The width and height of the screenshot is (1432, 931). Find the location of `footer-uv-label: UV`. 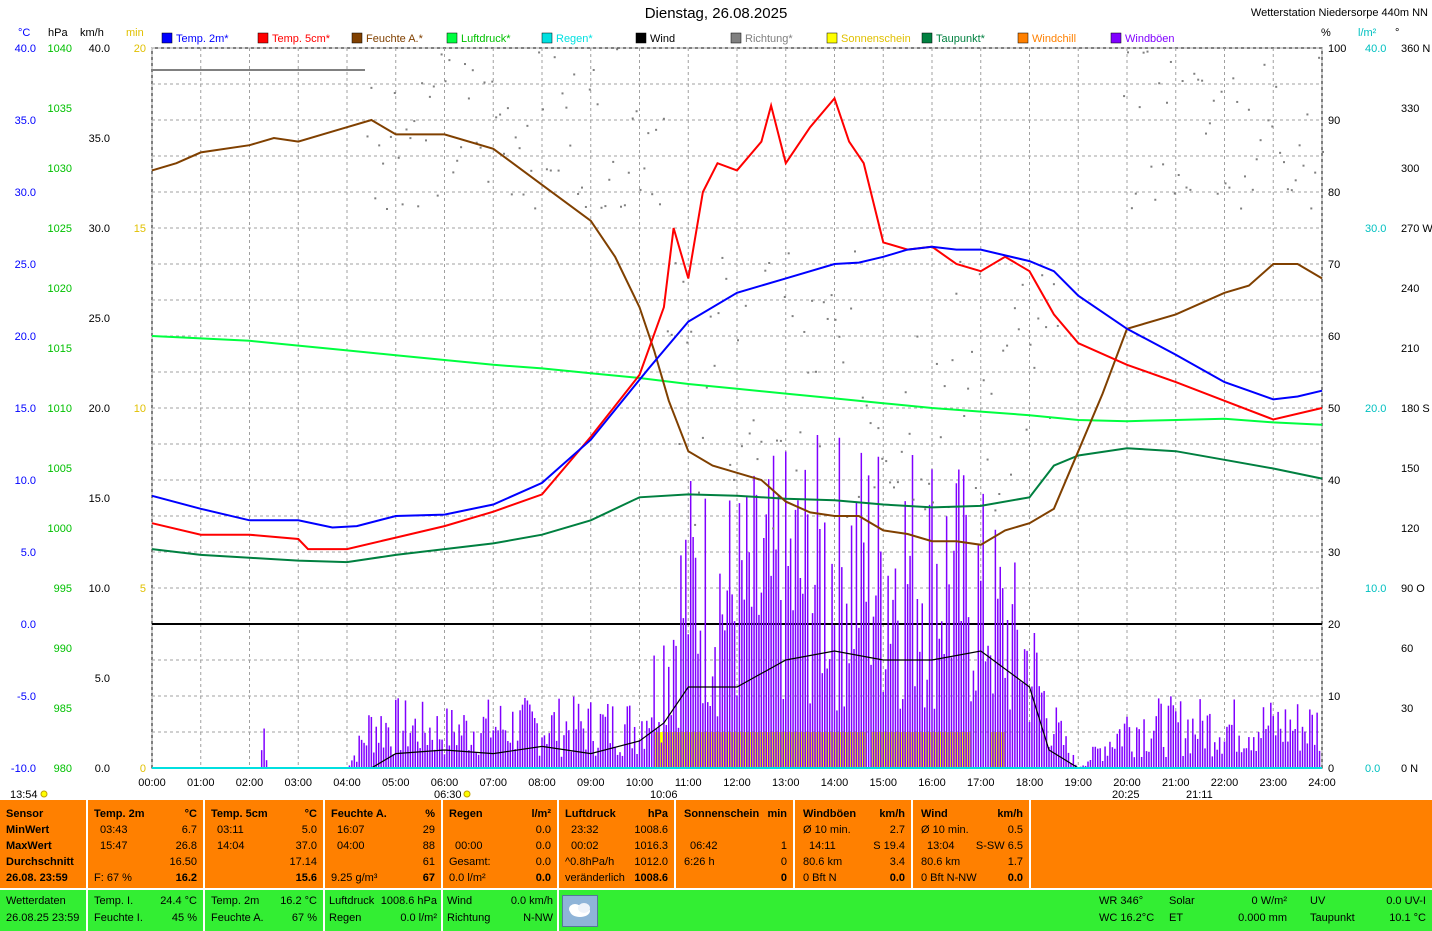

footer-uv-label: UV is located at coordinates (1318, 901).